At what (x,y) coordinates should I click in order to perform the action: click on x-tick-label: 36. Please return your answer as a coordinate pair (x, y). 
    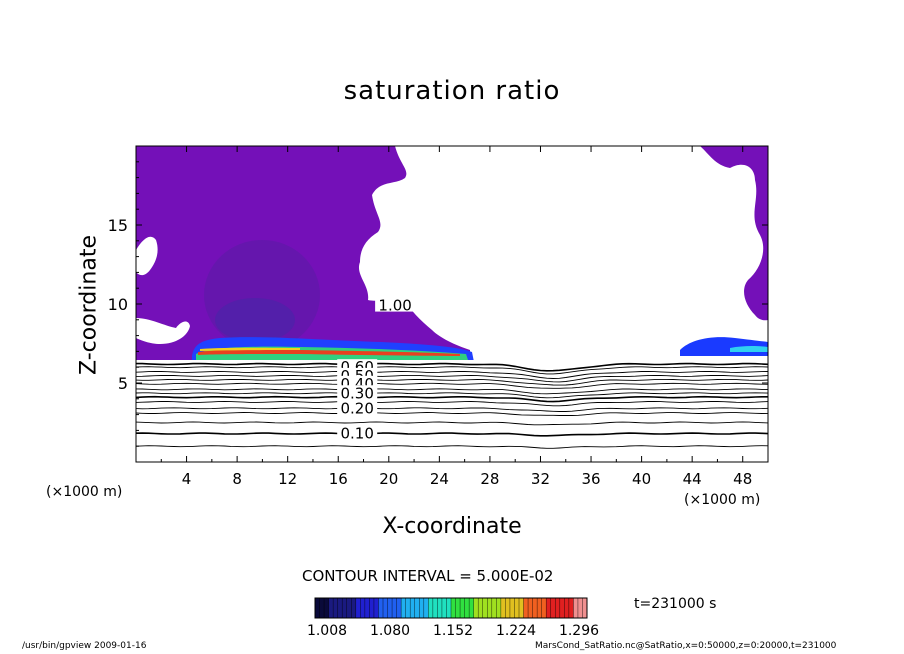
    Looking at the image, I should click on (590, 479).